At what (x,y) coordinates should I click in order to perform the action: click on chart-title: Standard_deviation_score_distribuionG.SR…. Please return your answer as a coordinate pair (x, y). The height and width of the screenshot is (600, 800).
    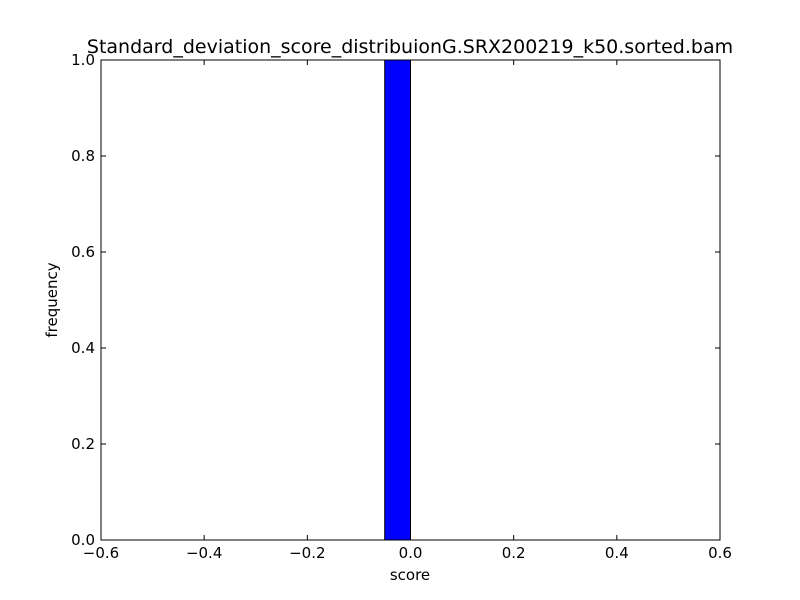
    Looking at the image, I should click on (410, 47).